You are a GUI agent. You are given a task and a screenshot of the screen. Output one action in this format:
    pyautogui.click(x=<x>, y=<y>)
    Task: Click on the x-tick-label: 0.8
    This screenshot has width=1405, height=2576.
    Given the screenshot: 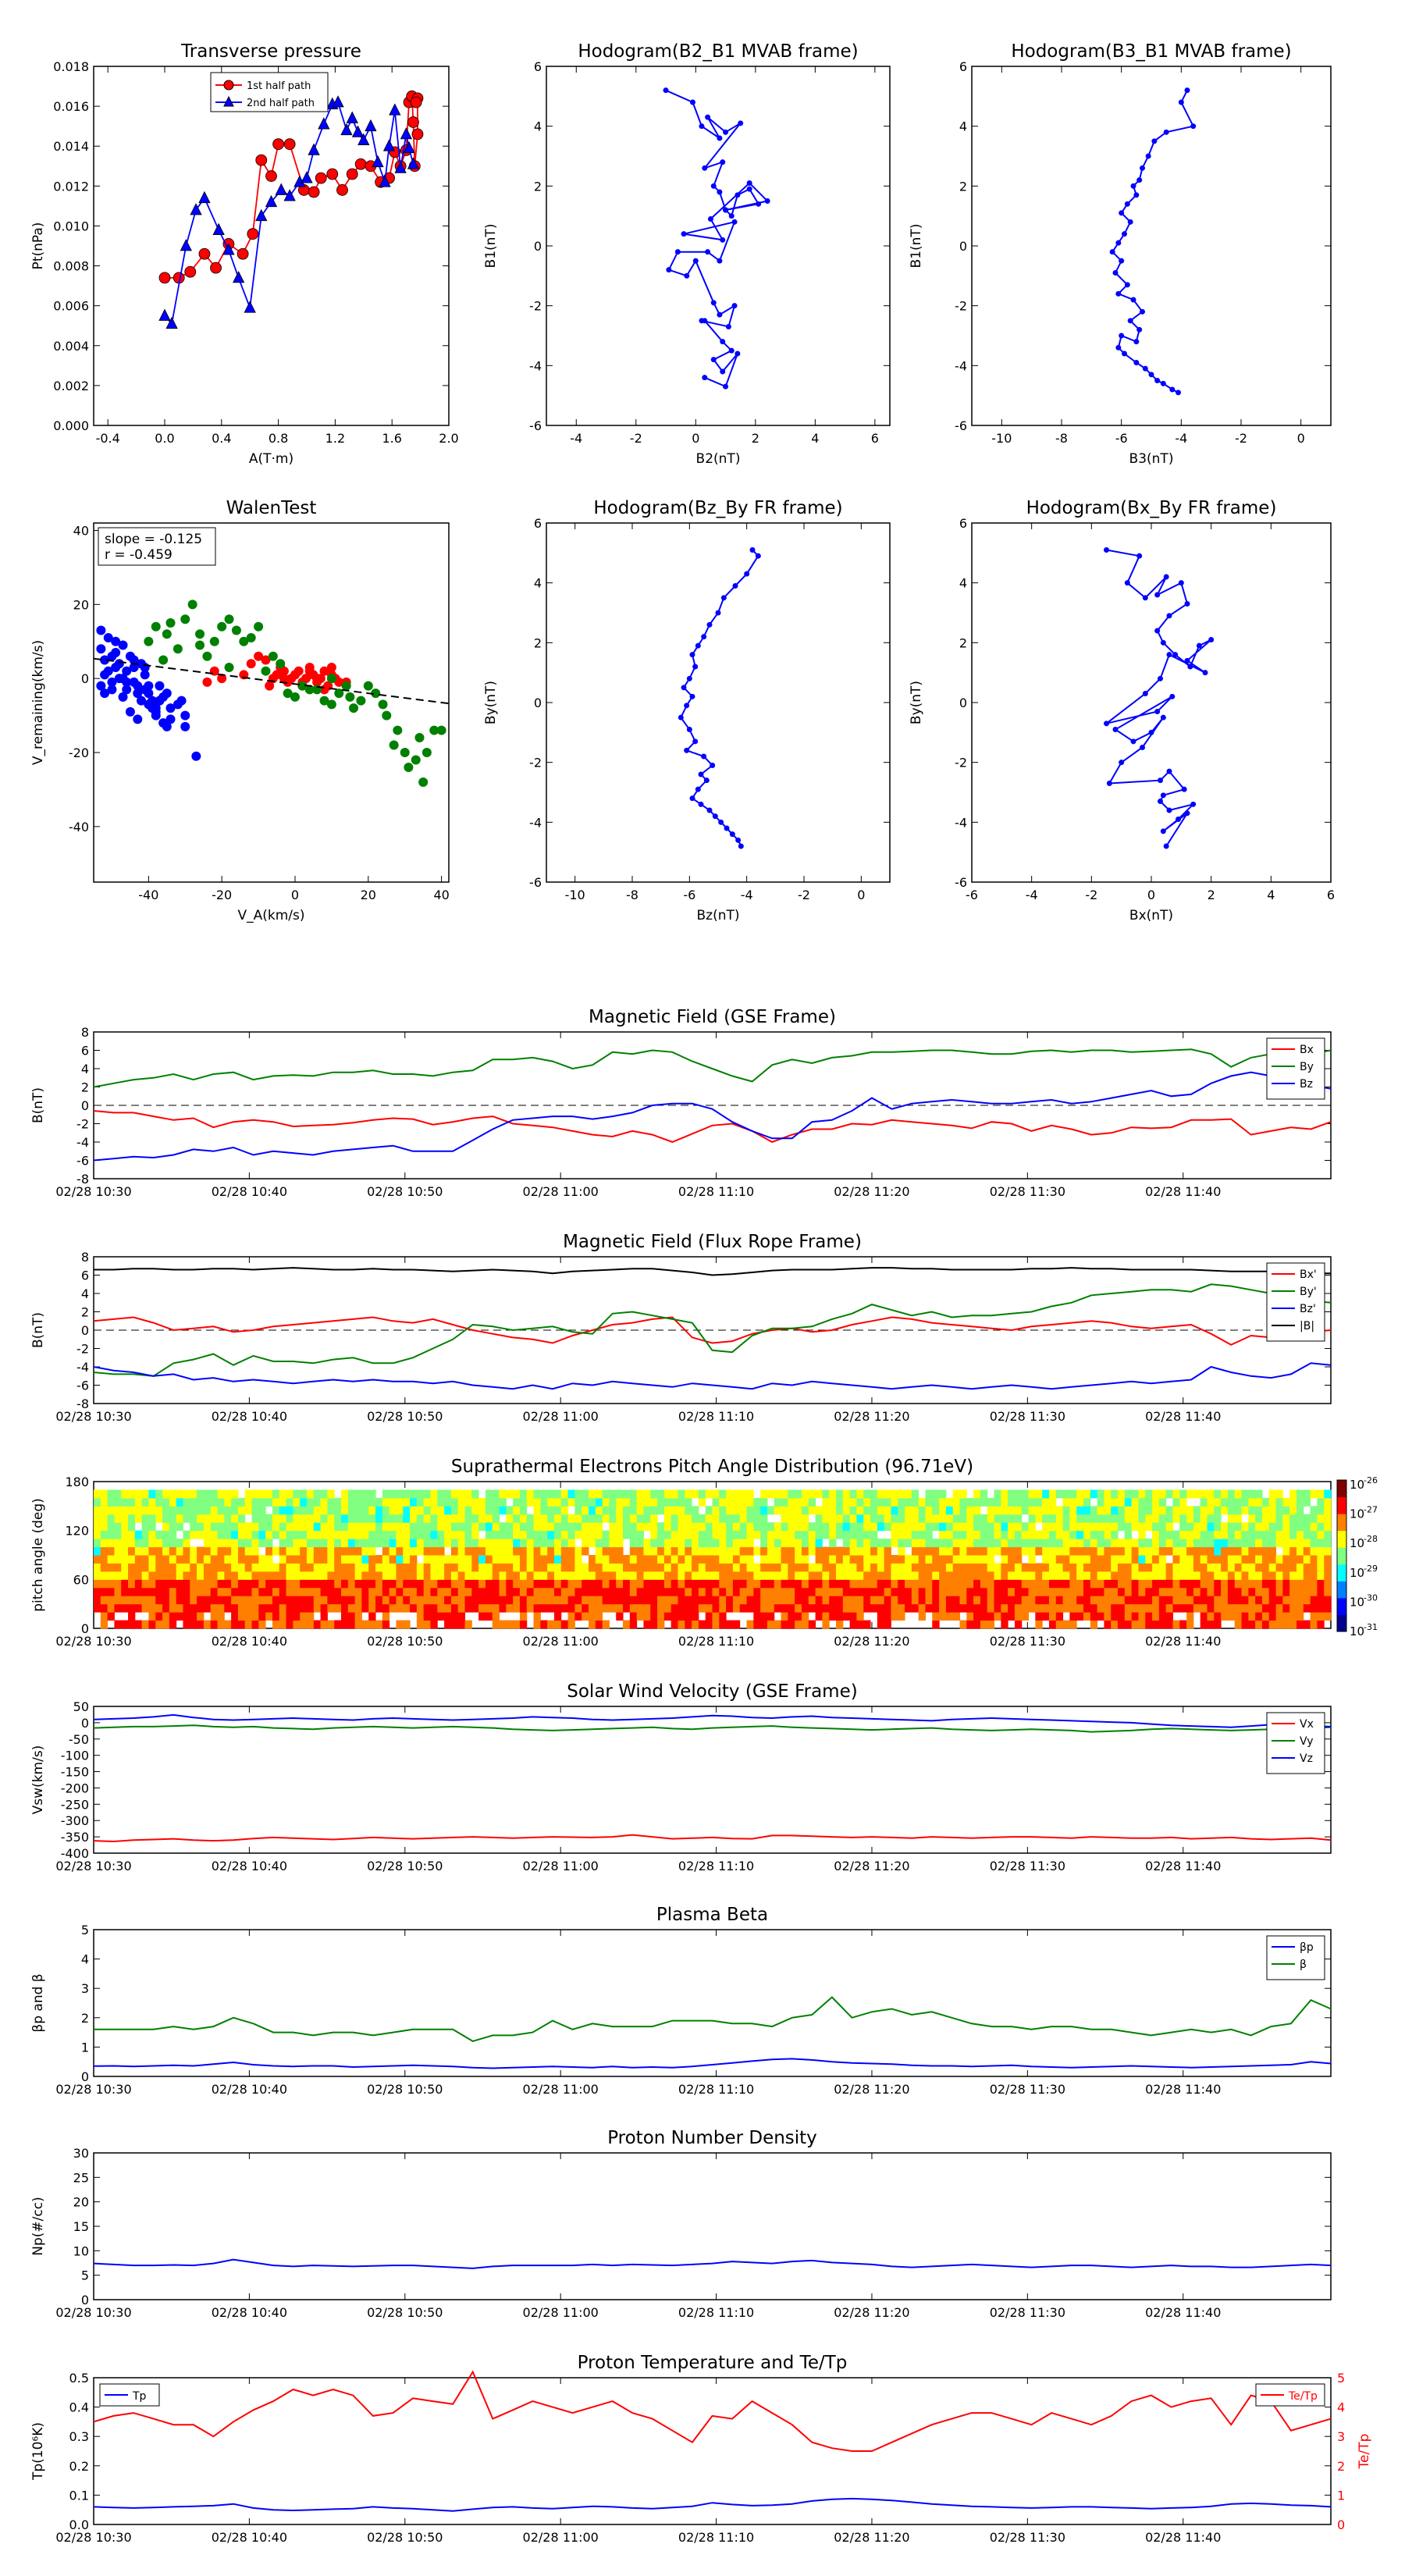 What is the action you would take?
    pyautogui.click(x=278, y=439)
    